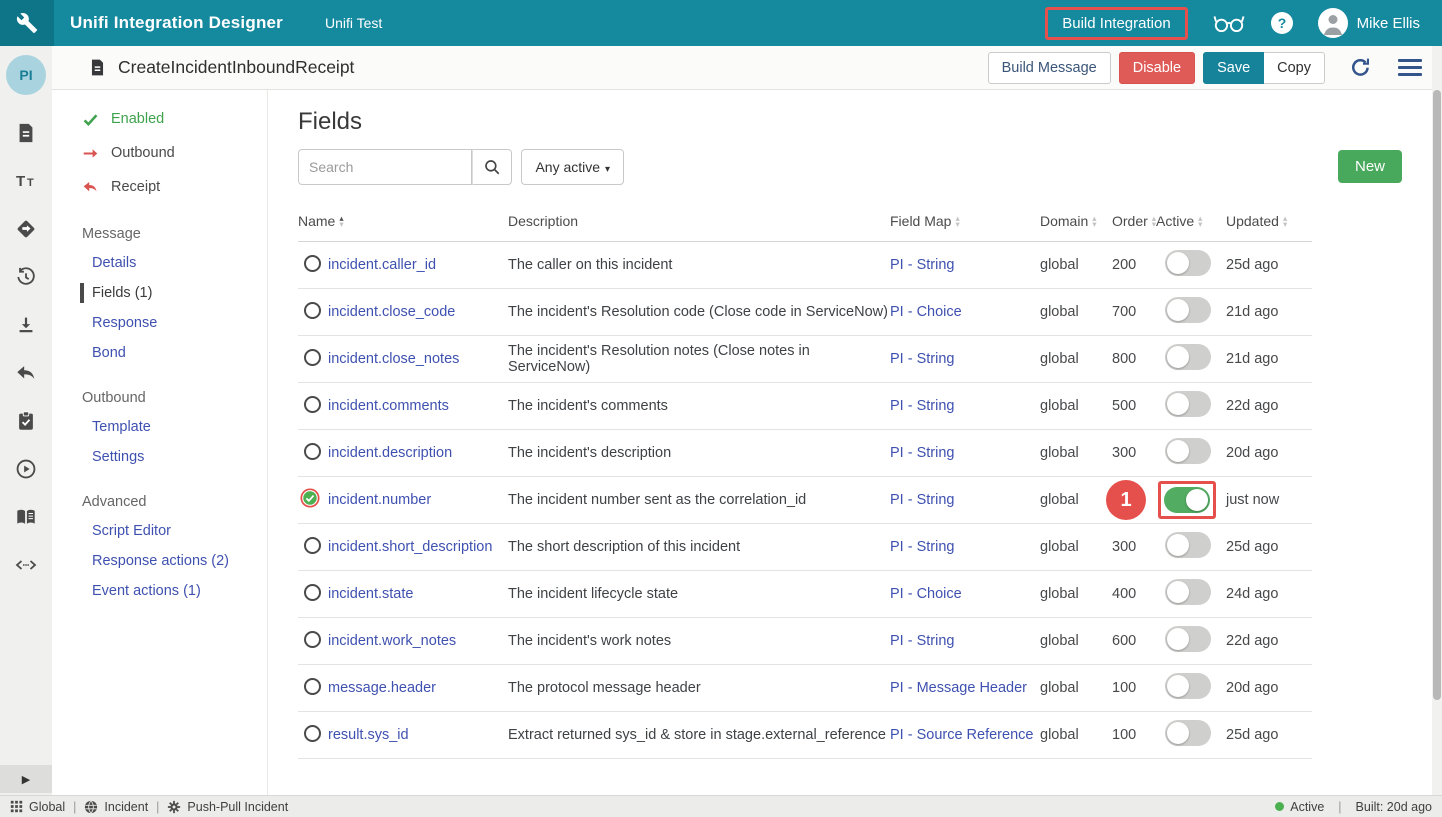 This screenshot has height=817, width=1442. Describe the element at coordinates (492, 167) in the screenshot. I see `search-button` at that location.